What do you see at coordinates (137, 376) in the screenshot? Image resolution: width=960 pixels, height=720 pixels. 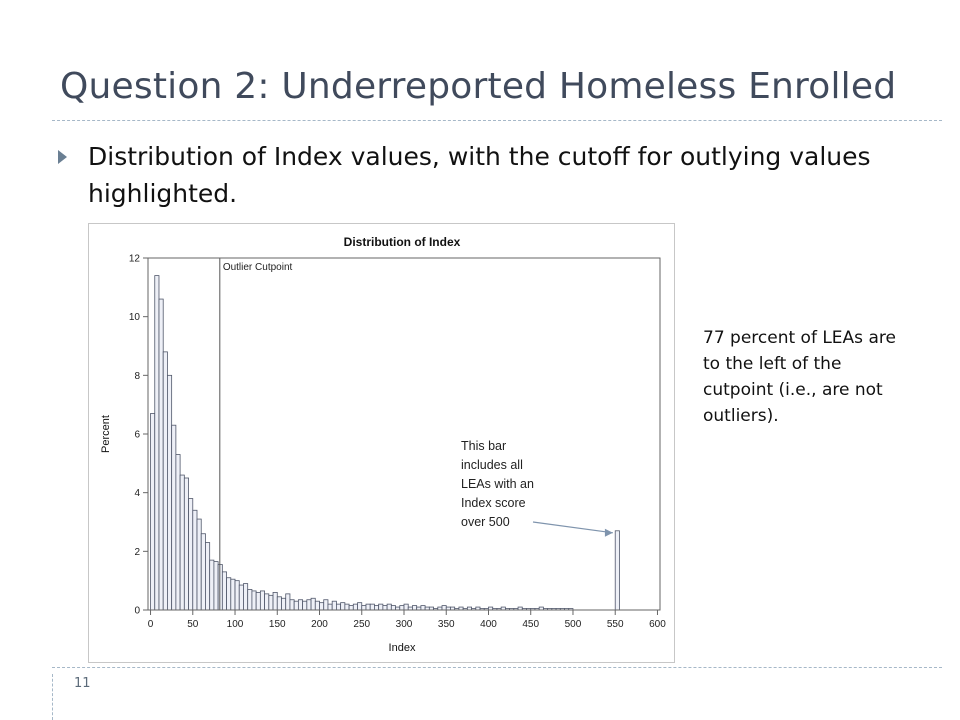 I see `y-tick-label: 8` at bounding box center [137, 376].